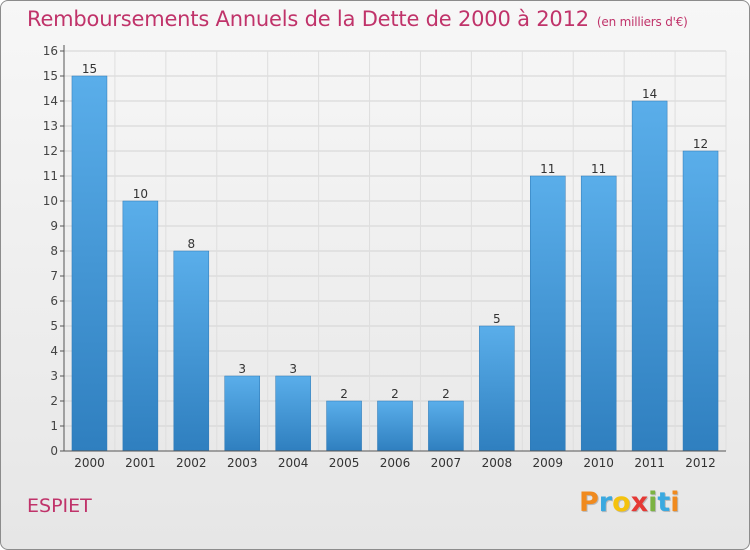  Describe the element at coordinates (242, 413) in the screenshot. I see `bar-2003` at that location.